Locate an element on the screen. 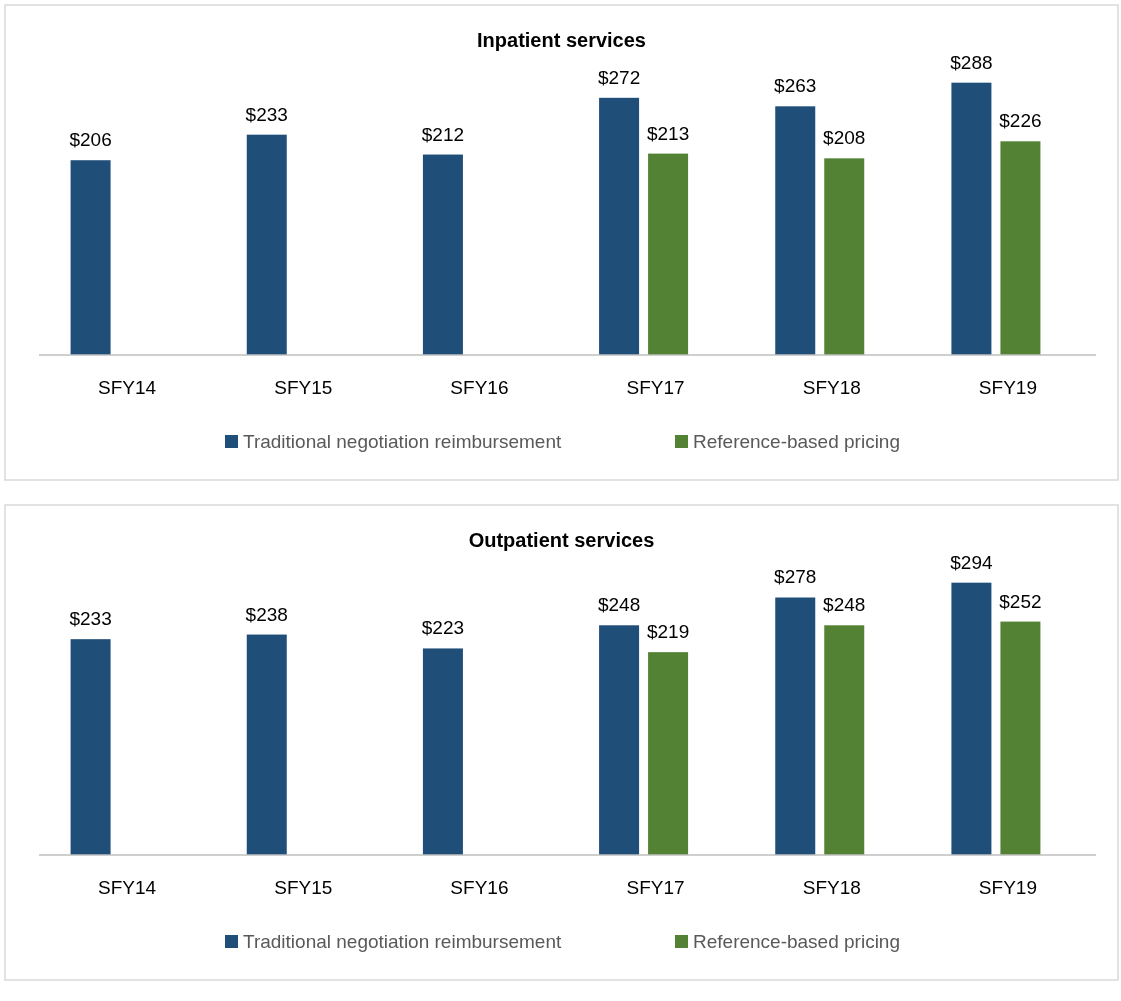 This screenshot has width=1121, height=1001. data-label: $208 is located at coordinates (844, 138).